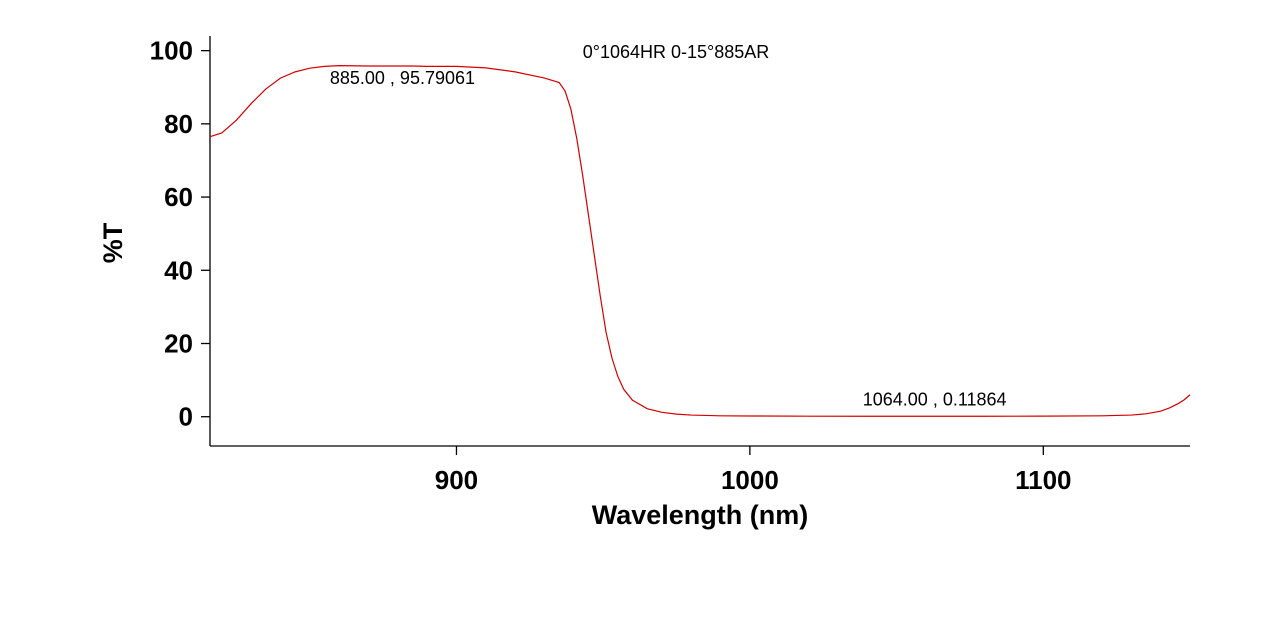 The image size is (1273, 624). What do you see at coordinates (1043, 480) in the screenshot?
I see `x-tick-label: 1100` at bounding box center [1043, 480].